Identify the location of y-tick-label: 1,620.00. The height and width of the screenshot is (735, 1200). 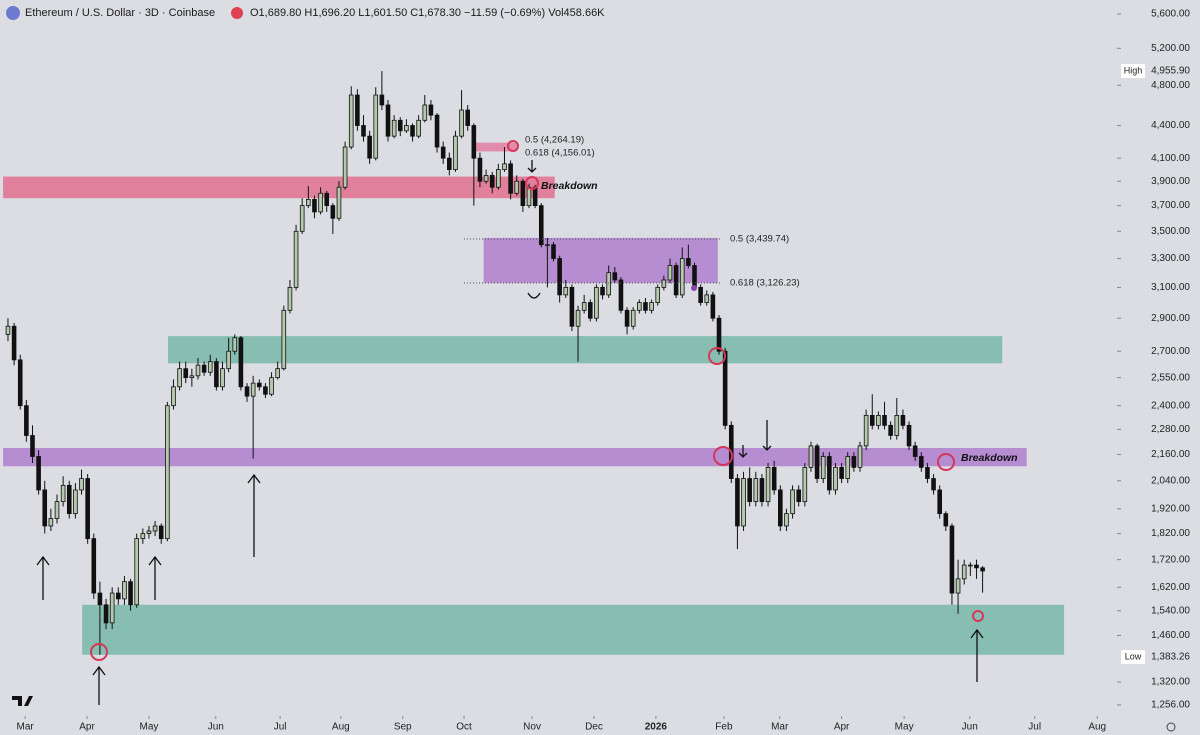
(1170, 587).